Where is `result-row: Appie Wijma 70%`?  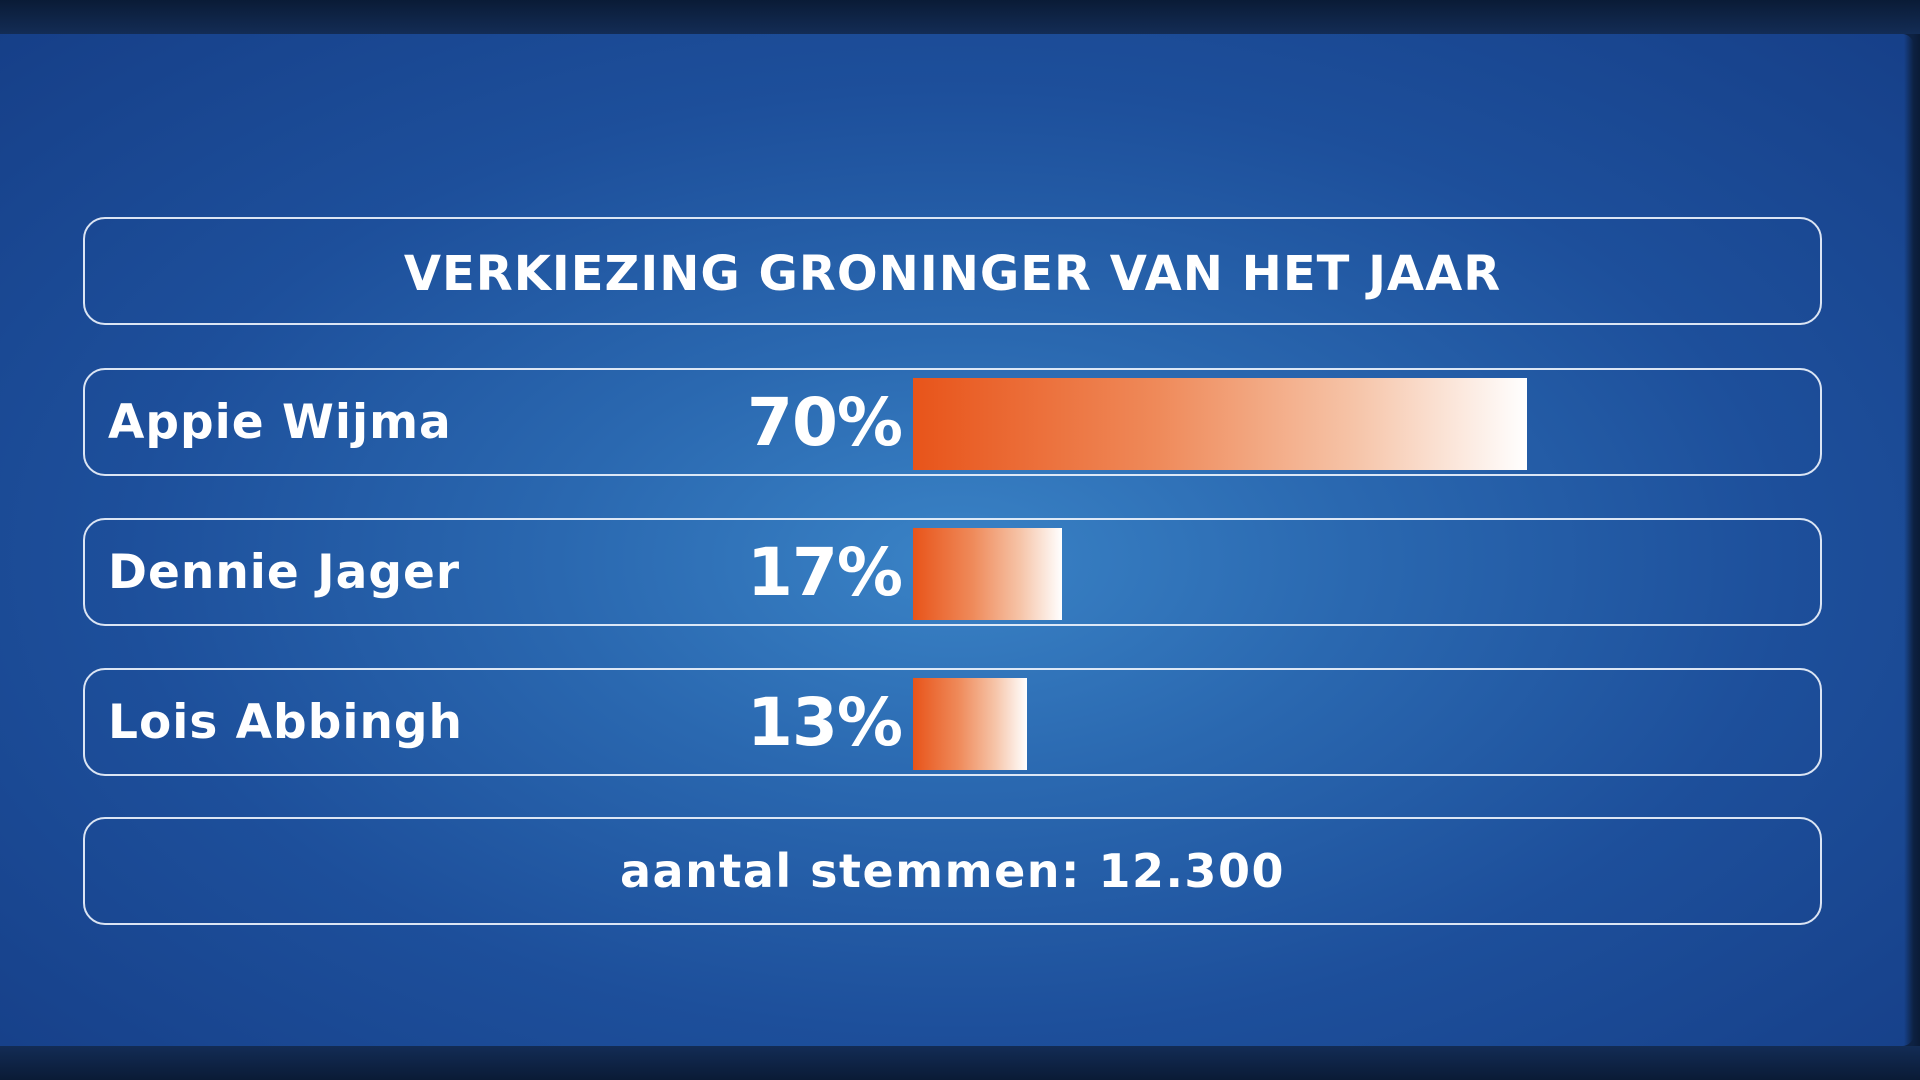
result-row: Appie Wijma 70% is located at coordinates (952, 422).